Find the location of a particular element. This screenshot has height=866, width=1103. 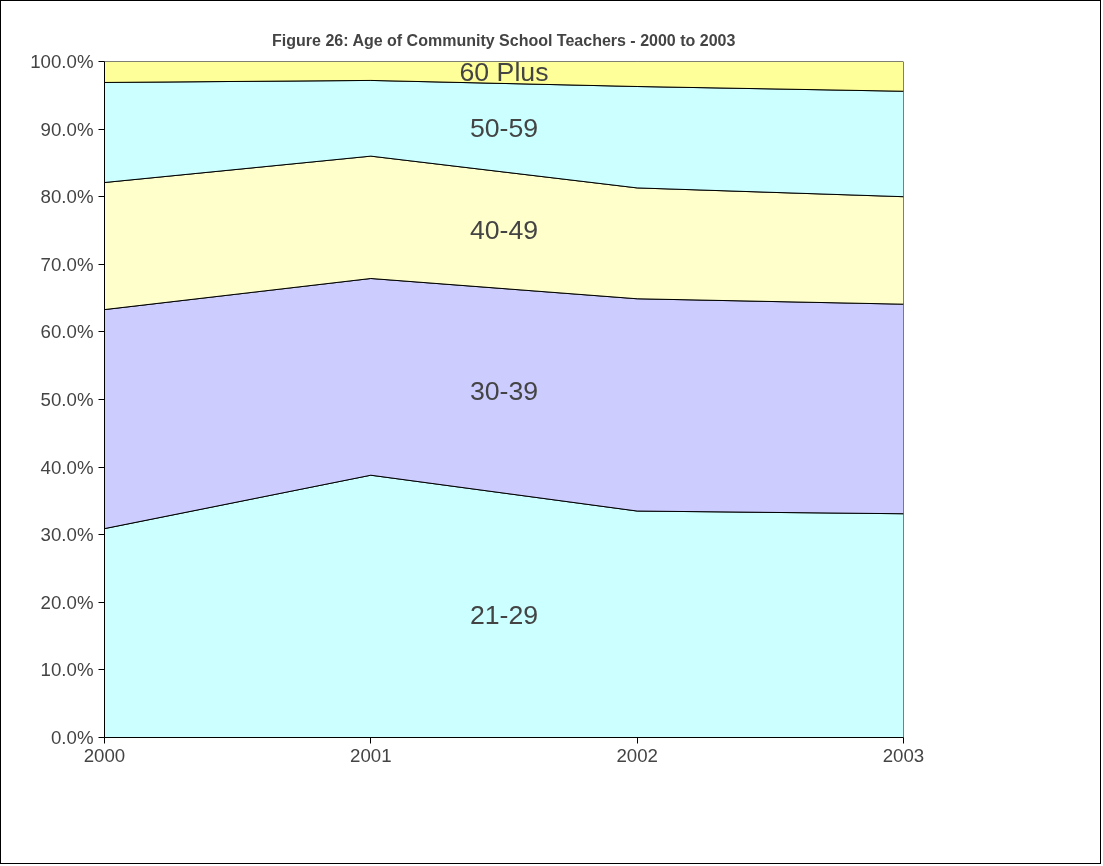

series-label: 60 Plus is located at coordinates (504, 72).